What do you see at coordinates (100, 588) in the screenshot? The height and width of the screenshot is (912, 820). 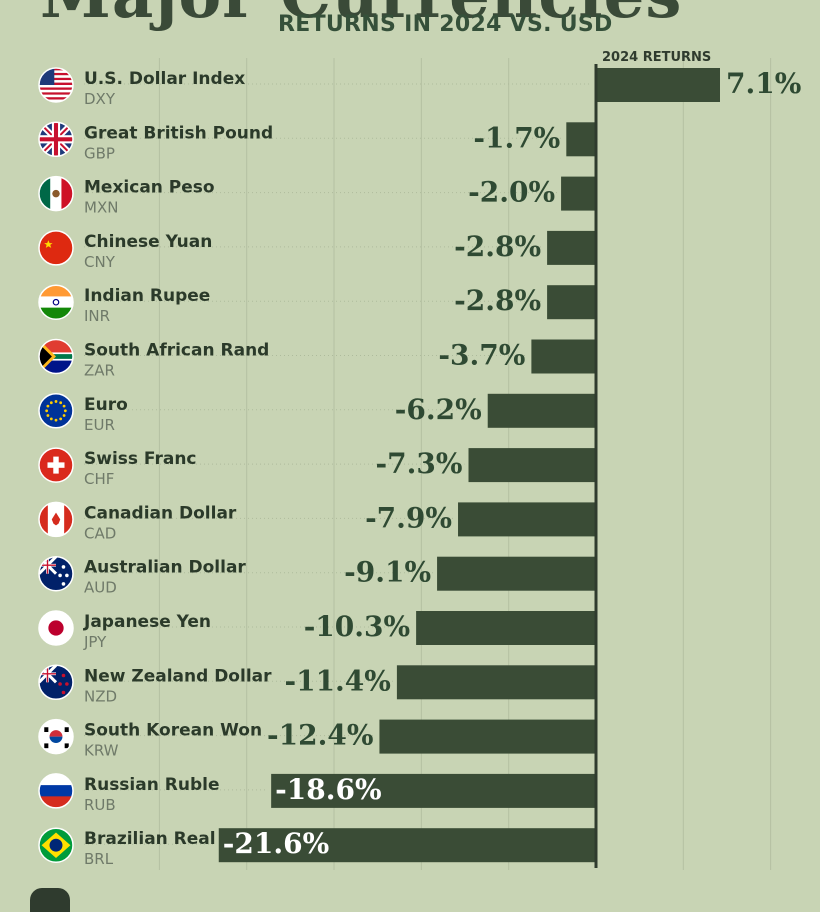 I see `currency-code: AUD` at bounding box center [100, 588].